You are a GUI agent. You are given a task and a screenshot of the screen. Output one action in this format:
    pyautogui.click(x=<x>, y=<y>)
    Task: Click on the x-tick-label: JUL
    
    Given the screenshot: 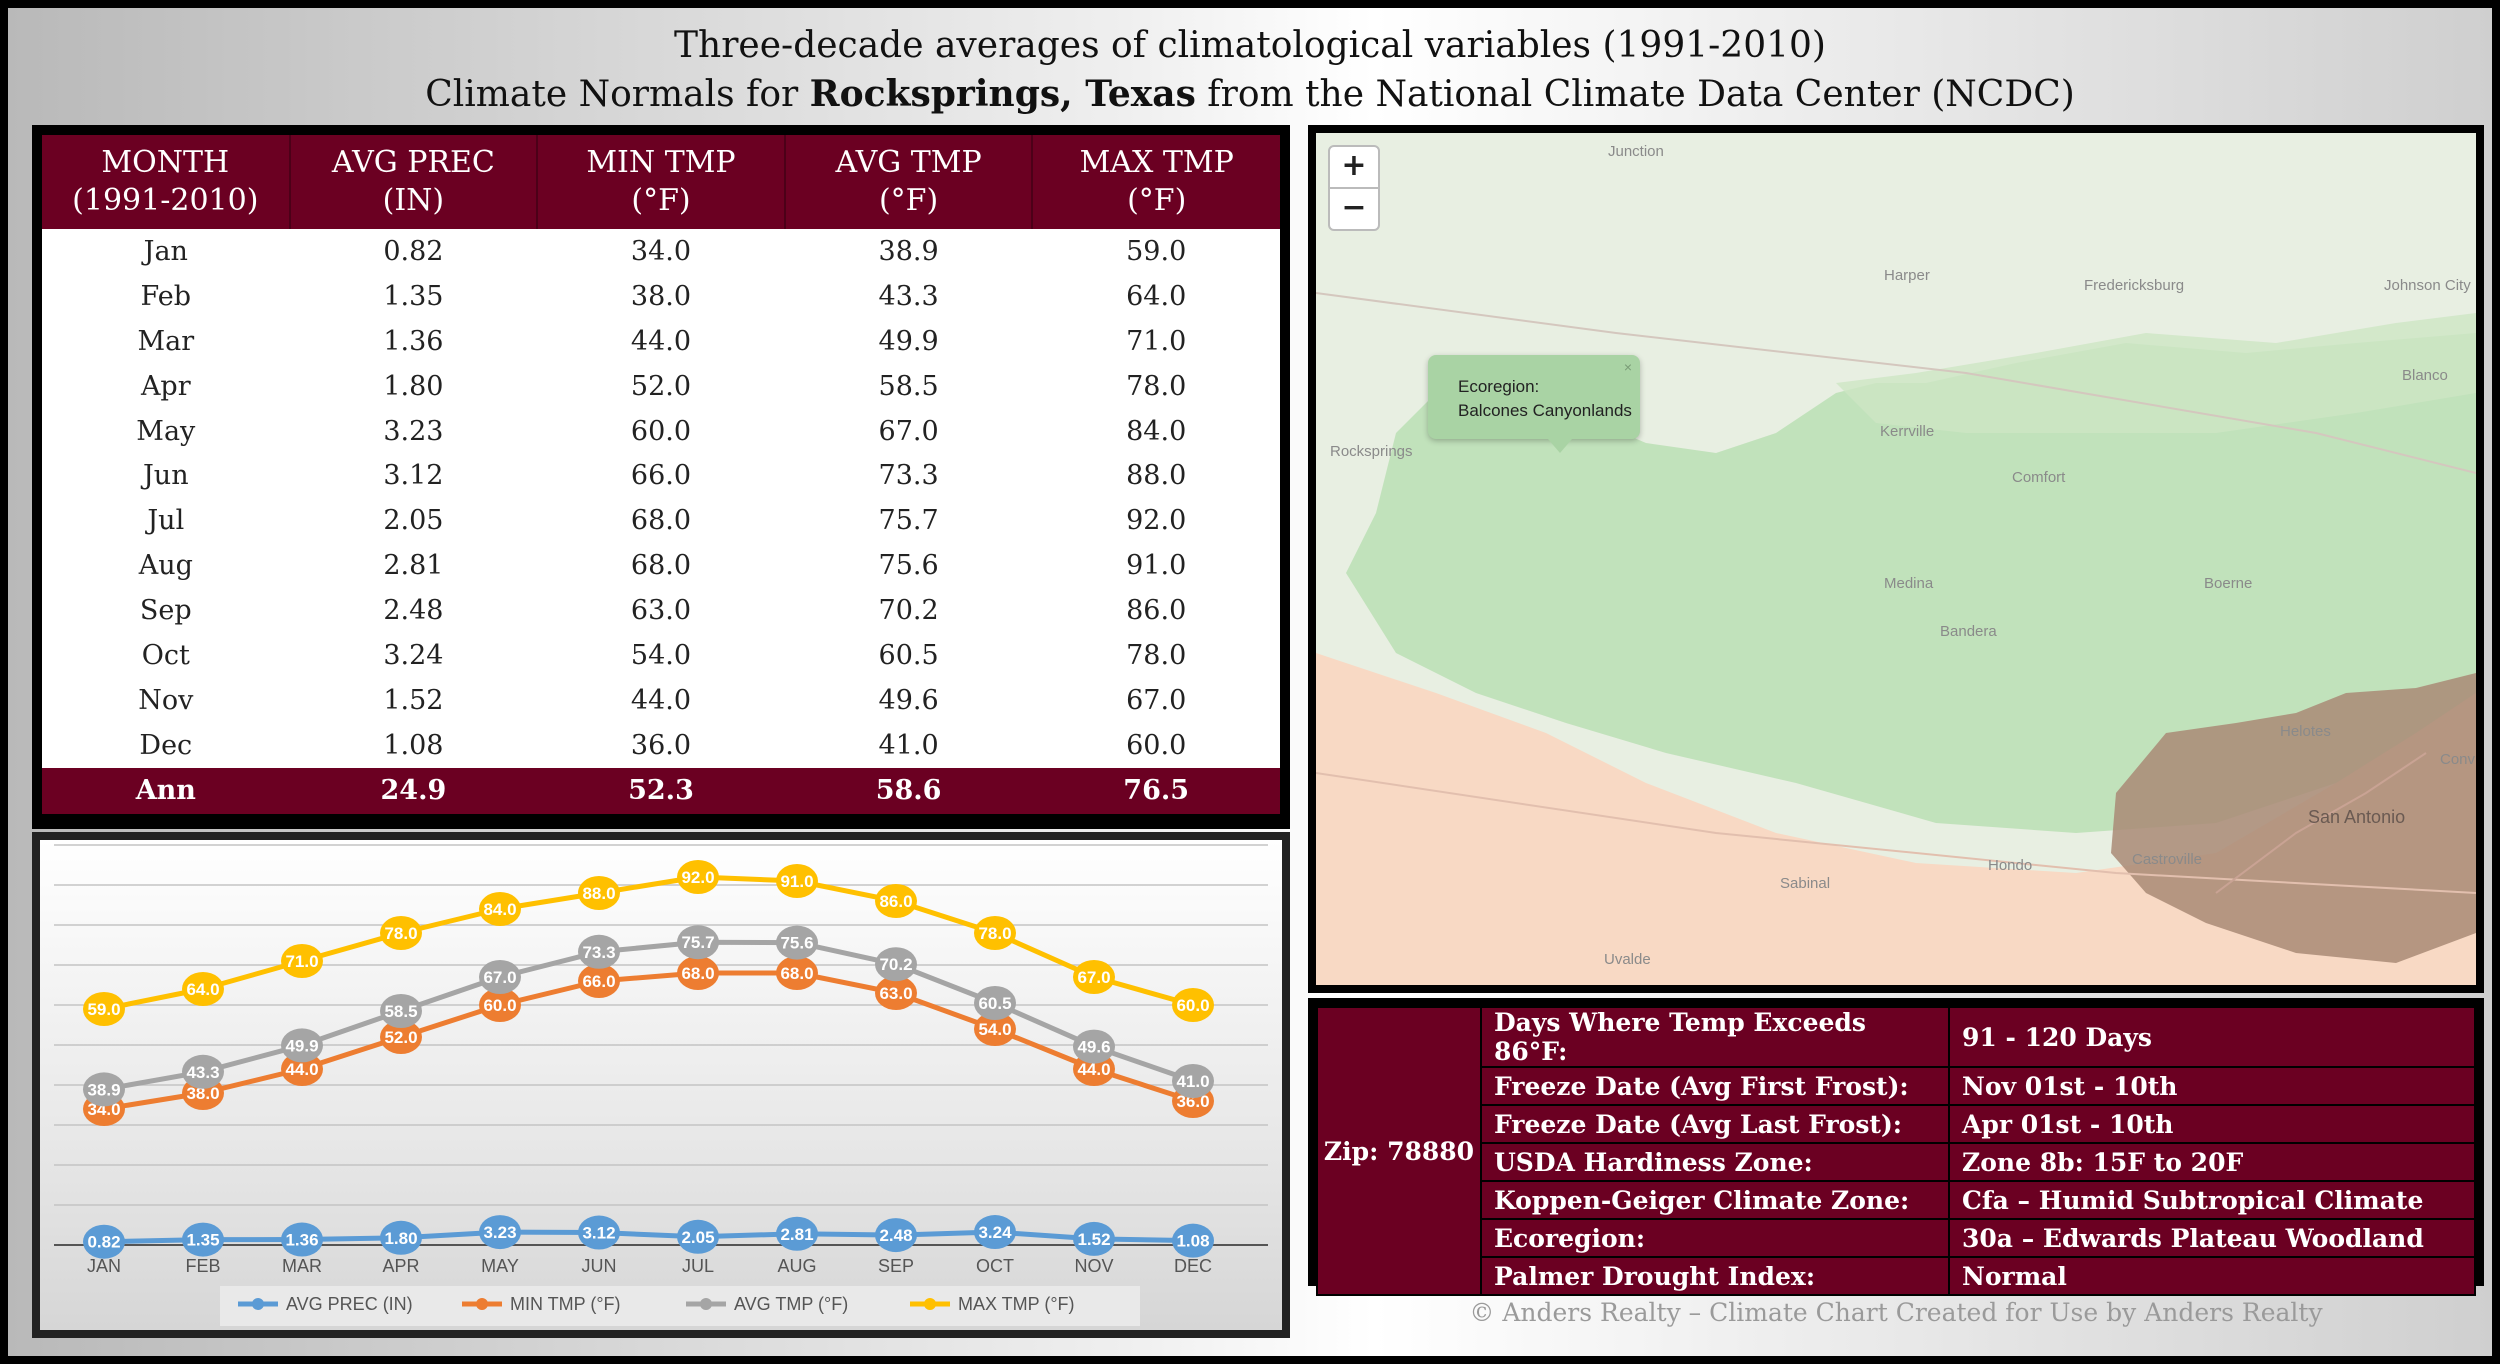 What is the action you would take?
    pyautogui.click(x=698, y=1266)
    